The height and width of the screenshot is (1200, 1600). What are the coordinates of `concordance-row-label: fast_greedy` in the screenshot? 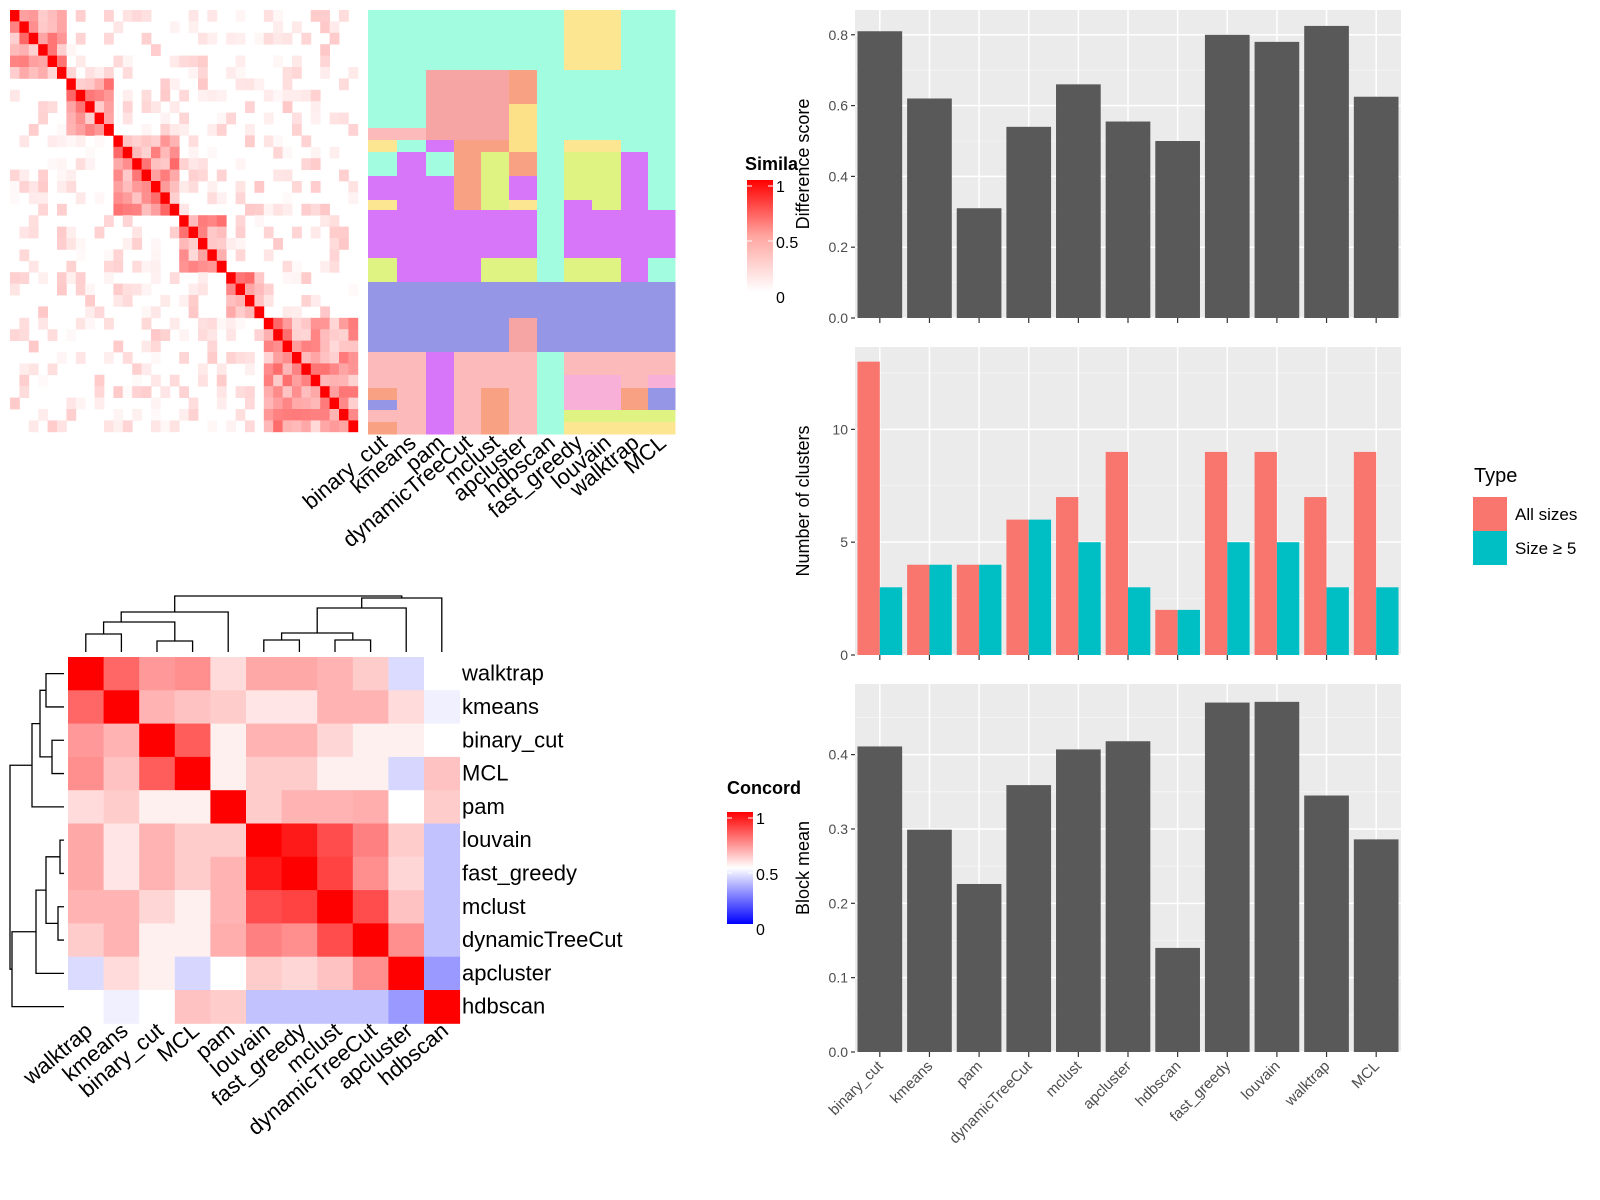 It's located at (519, 872).